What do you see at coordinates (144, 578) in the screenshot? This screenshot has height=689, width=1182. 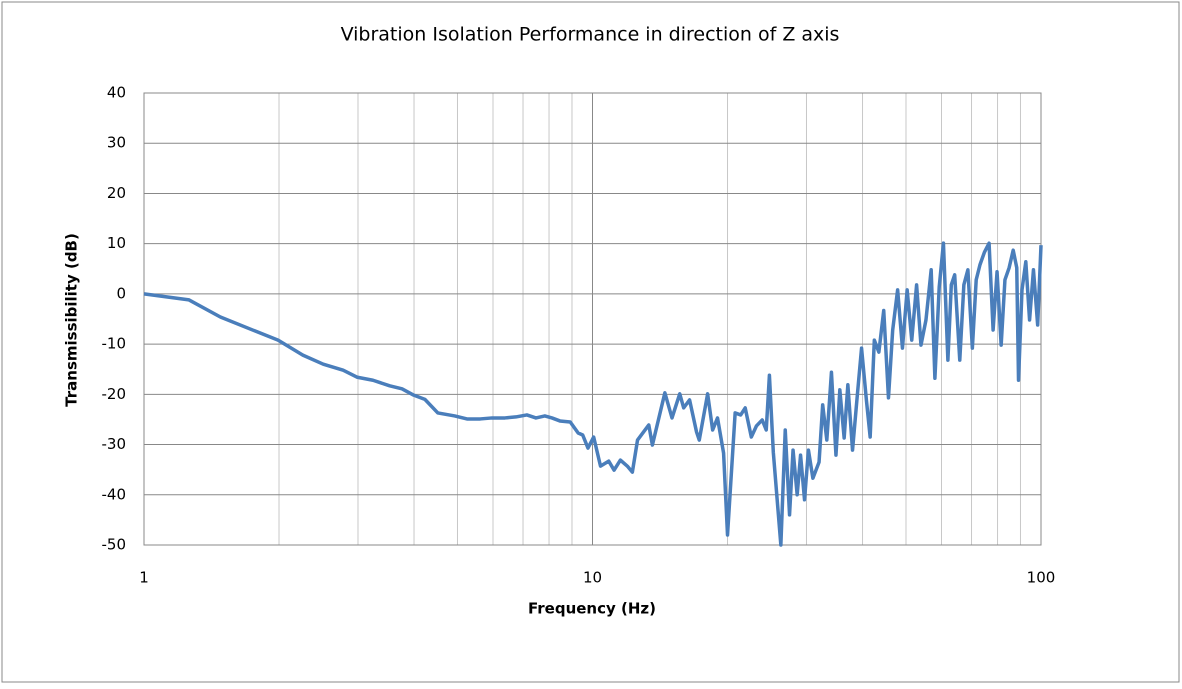 I see `x-tick-label: 1` at bounding box center [144, 578].